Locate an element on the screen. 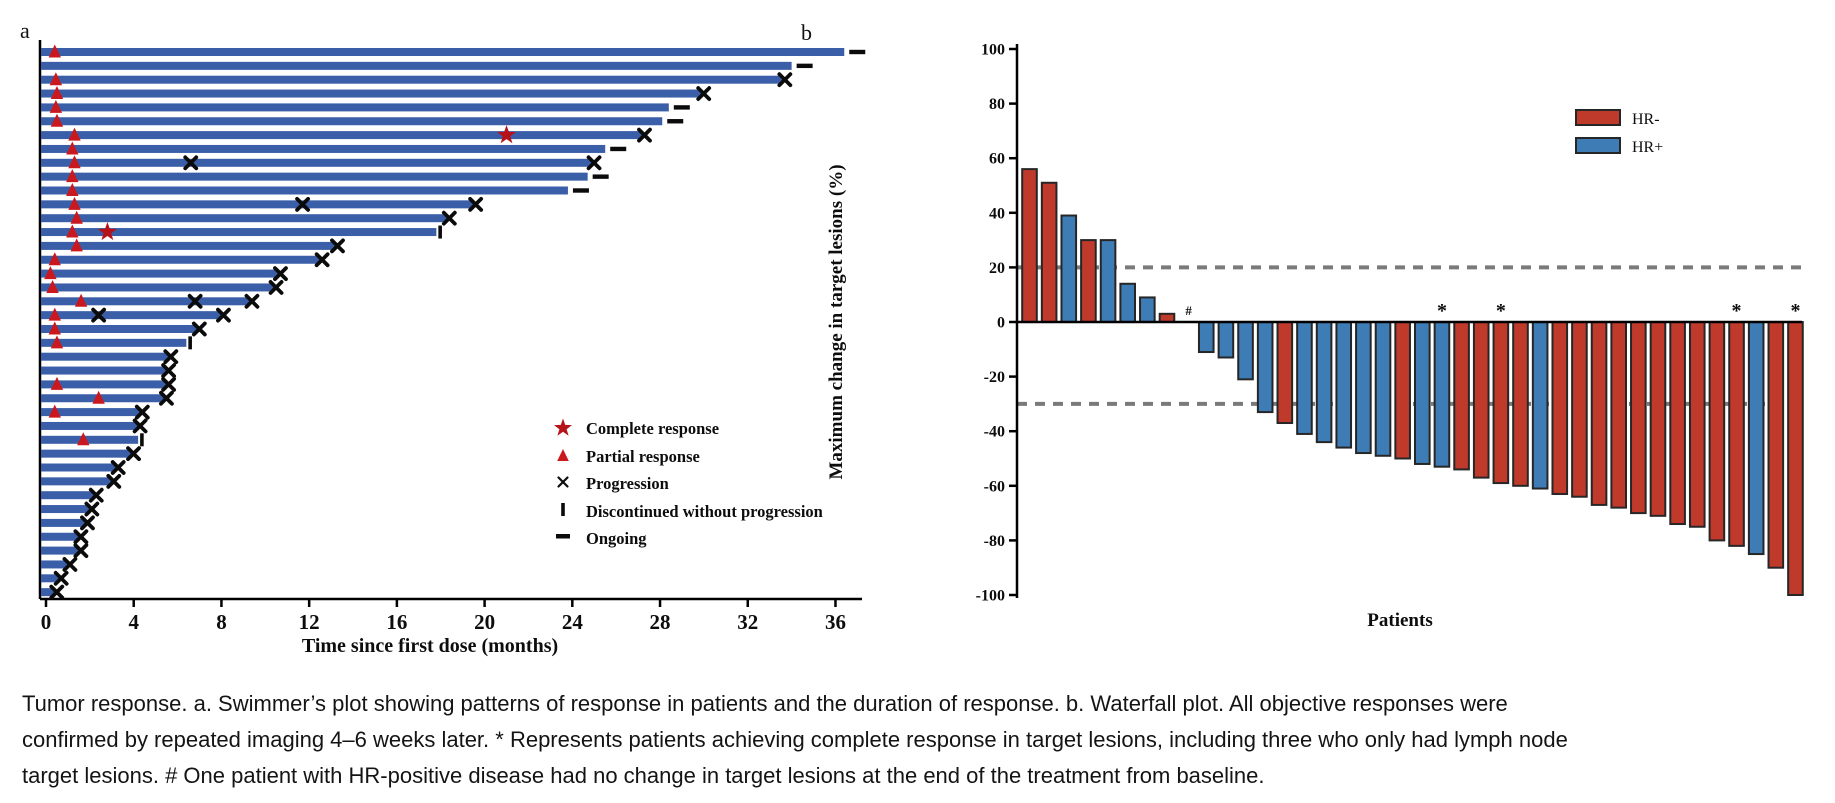 Image resolution: width=1835 pixels, height=803 pixels. legend-swatch is located at coordinates (1598, 145).